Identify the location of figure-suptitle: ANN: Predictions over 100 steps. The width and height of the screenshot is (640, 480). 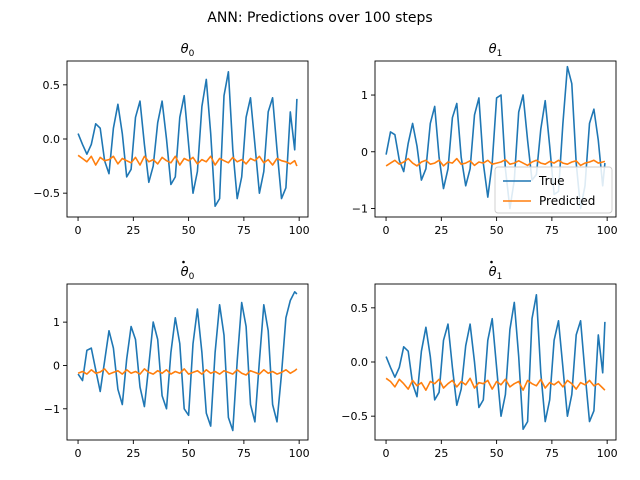
(319, 18).